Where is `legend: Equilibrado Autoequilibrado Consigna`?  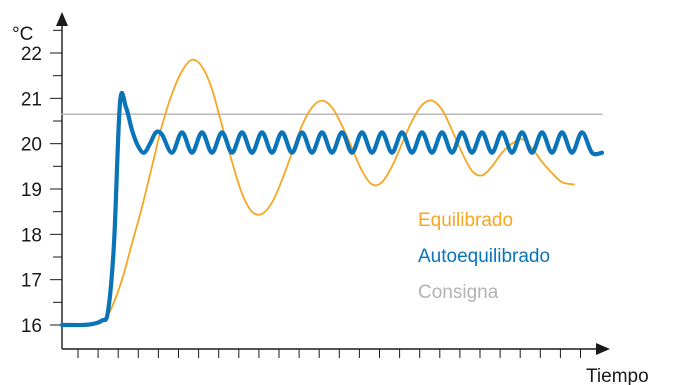 legend: Equilibrado Autoequilibrado Consigna is located at coordinates (484, 256).